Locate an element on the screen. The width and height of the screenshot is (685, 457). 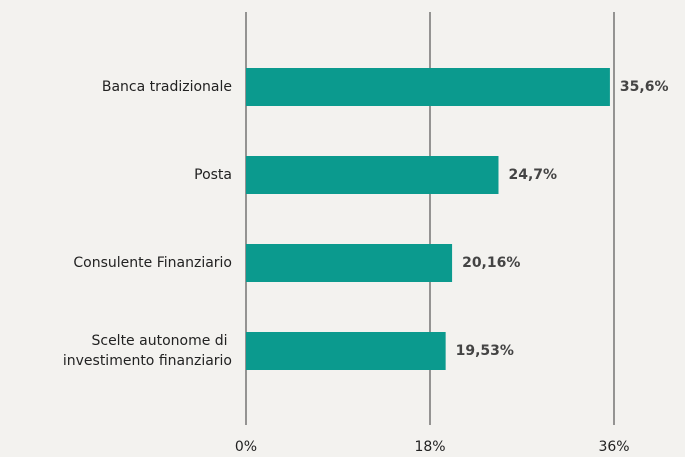
value-label: 20,16% is located at coordinates (491, 263).